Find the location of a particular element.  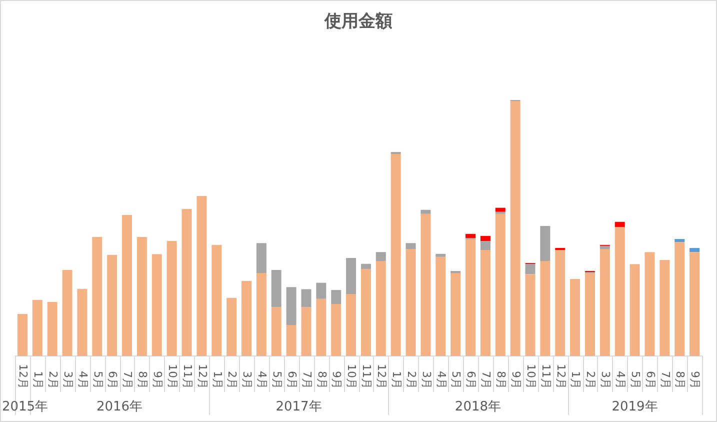

text: 2017年 is located at coordinates (299, 406).